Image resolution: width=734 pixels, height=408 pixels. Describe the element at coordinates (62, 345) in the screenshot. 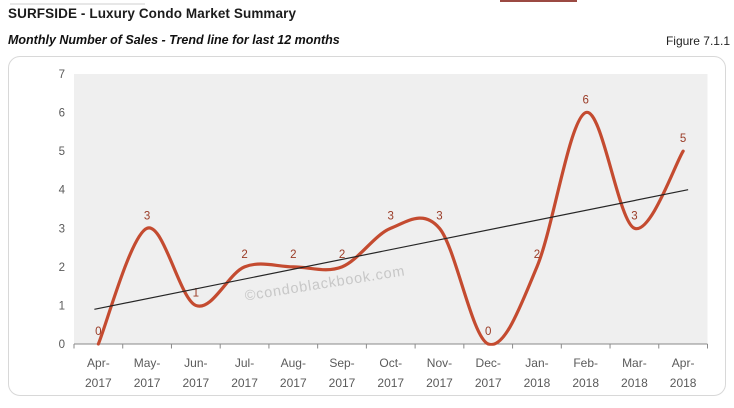

I see `y-axis-tick-label: 0` at that location.